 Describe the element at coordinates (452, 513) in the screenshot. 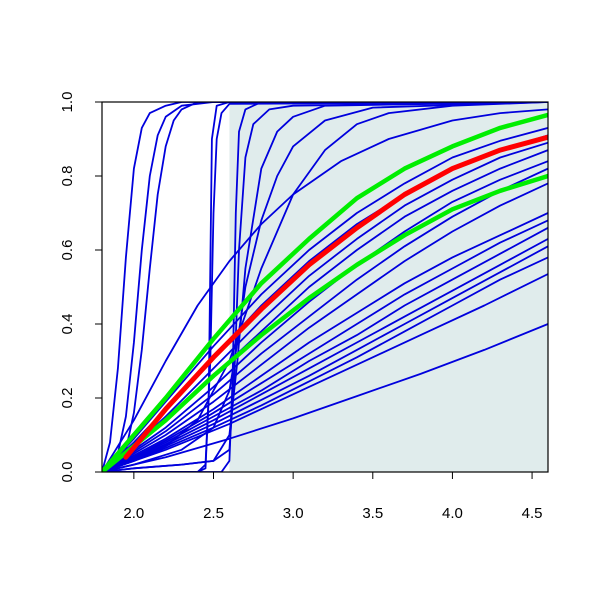

I see `x-tick-label: 4.0` at that location.